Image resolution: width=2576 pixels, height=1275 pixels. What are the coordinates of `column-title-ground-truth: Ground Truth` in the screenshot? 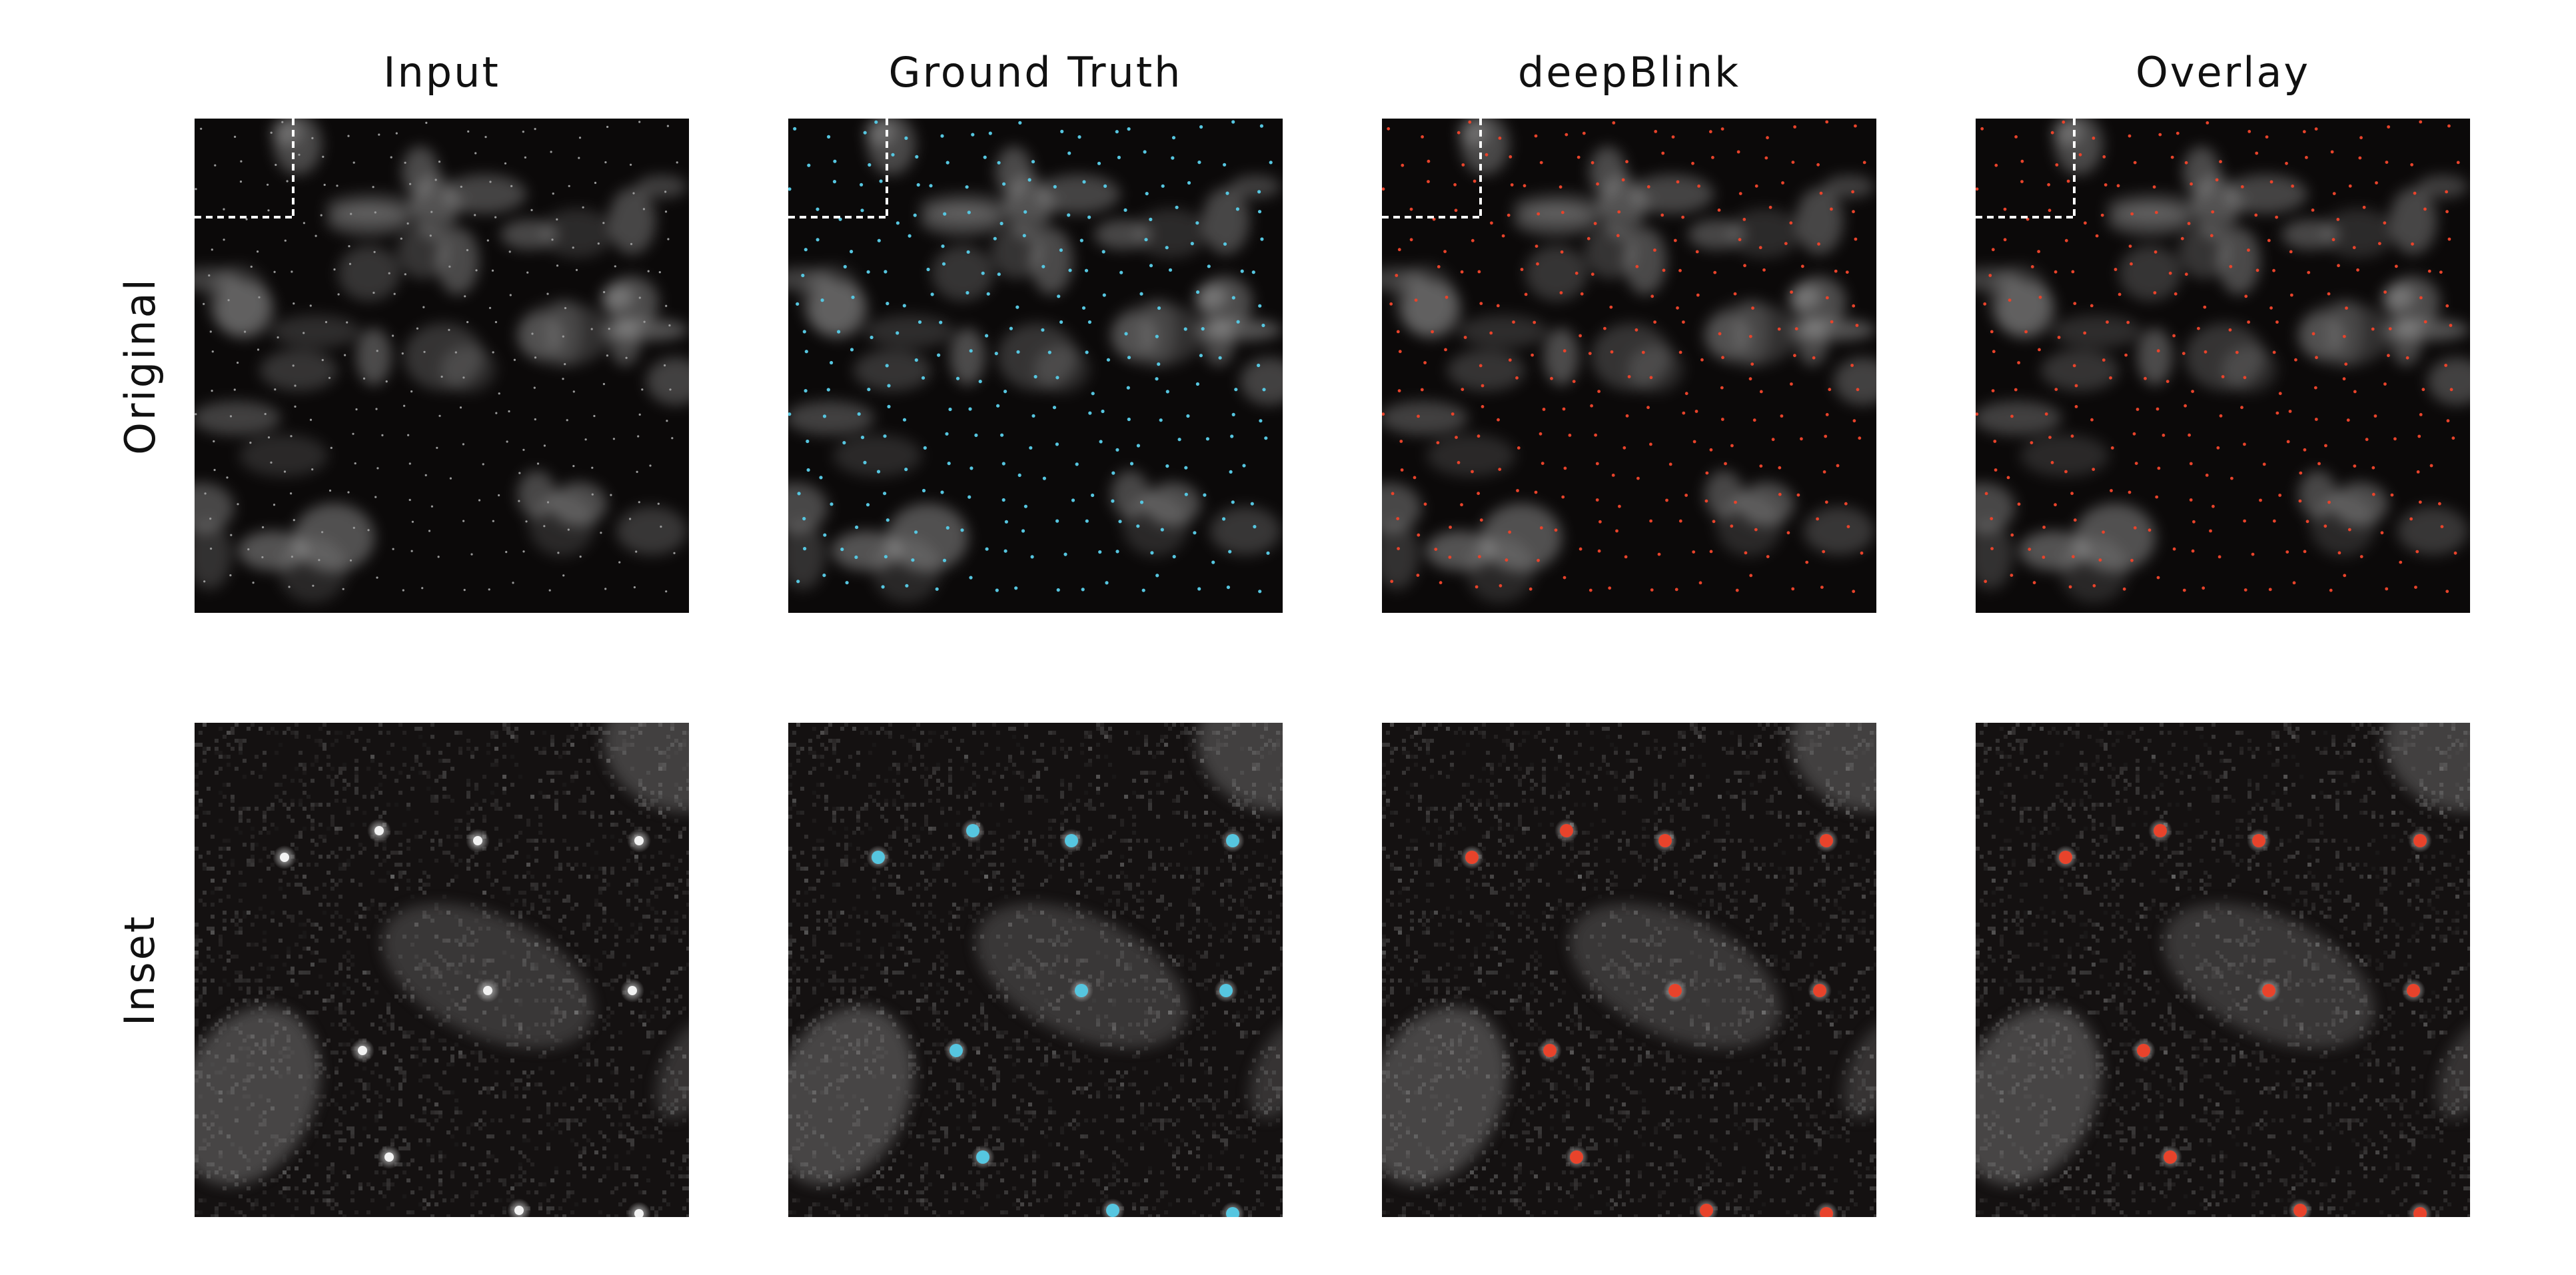 It's located at (1036, 72).